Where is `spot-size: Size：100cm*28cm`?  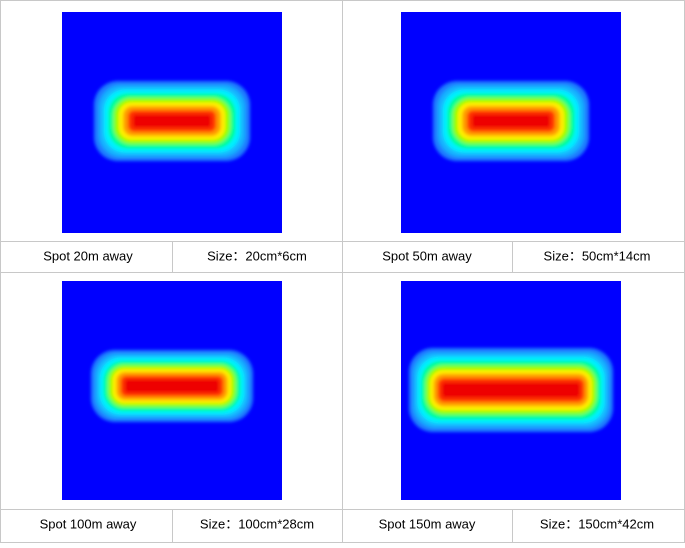
spot-size: Size：100cm*28cm is located at coordinates (257, 523).